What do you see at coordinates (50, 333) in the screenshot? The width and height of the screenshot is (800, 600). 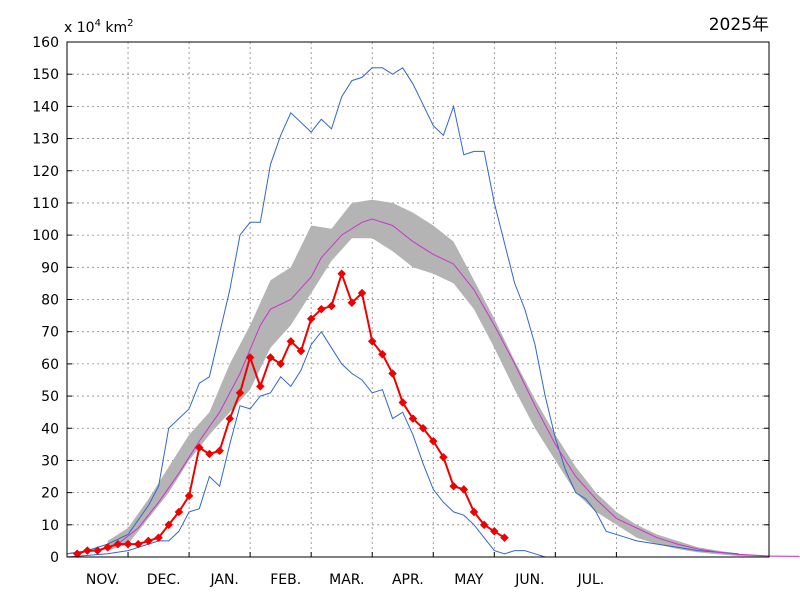 I see `y-tick-label: 70` at bounding box center [50, 333].